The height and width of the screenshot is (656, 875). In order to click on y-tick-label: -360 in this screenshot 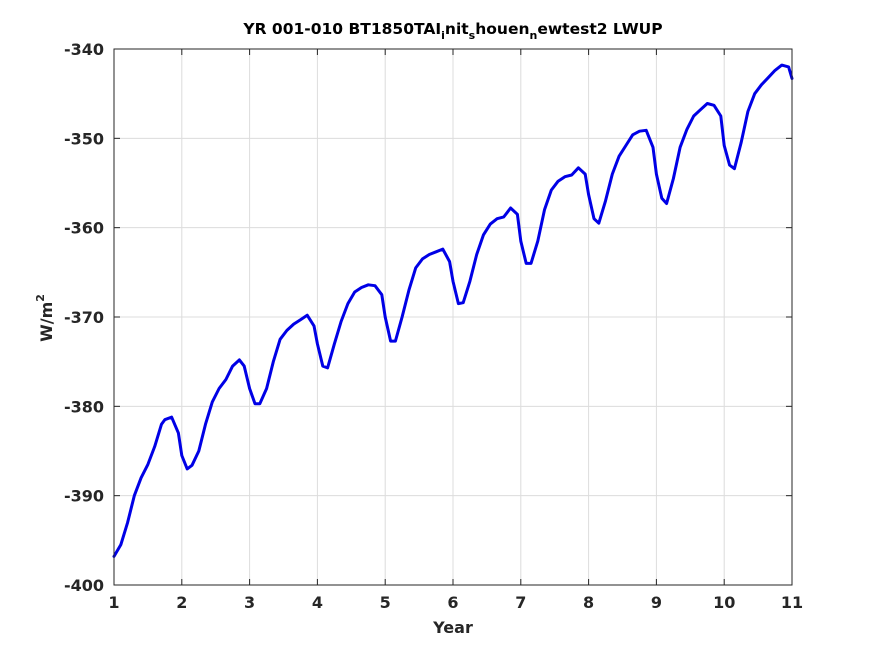, I will do `click(84, 228)`.